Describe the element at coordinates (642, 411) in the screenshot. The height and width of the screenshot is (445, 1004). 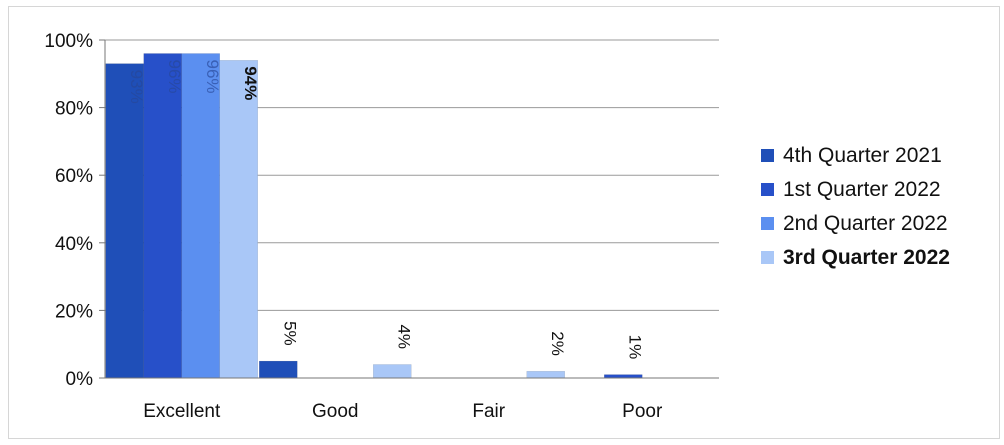
I see `x-tick-label: Poor` at that location.